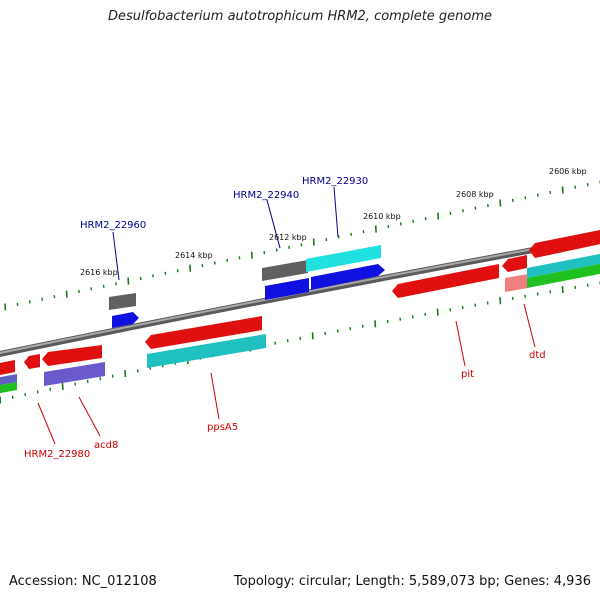 This screenshot has width=600, height=600. Describe the element at coordinates (125, 320) in the screenshot. I see `gene-arrow-hrm2-22960-cds` at that location.